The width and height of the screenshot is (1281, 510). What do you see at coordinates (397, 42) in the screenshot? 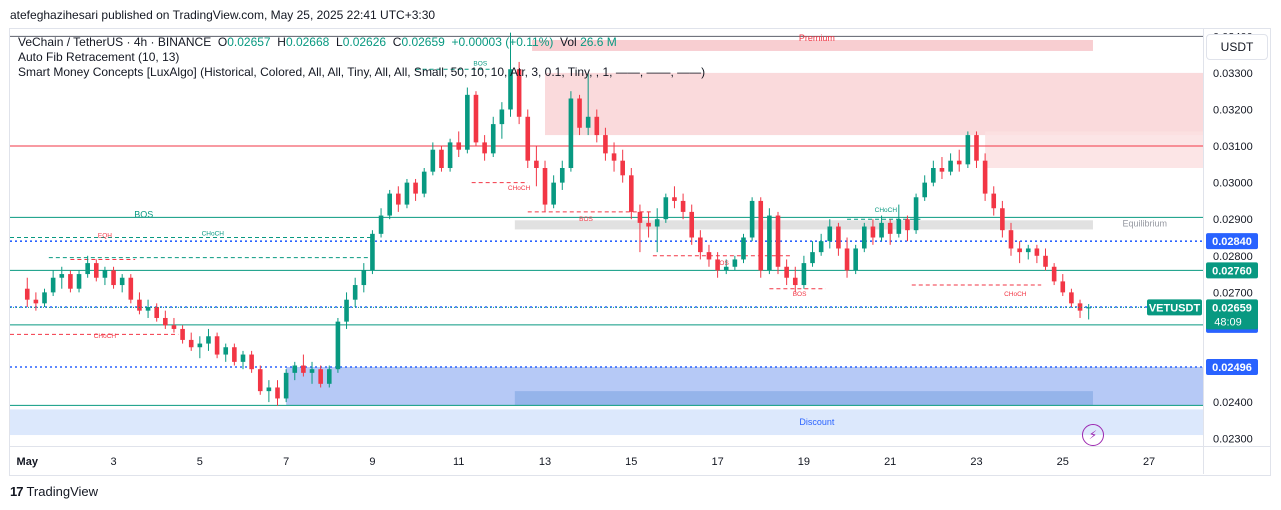
I see `legend-c-label: C` at bounding box center [397, 42].